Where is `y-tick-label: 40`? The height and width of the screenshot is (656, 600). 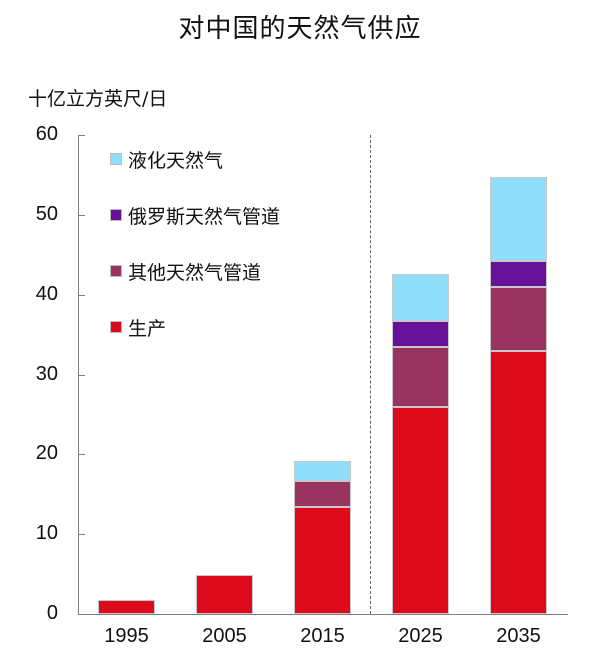 y-tick-label: 40 is located at coordinates (46, 294).